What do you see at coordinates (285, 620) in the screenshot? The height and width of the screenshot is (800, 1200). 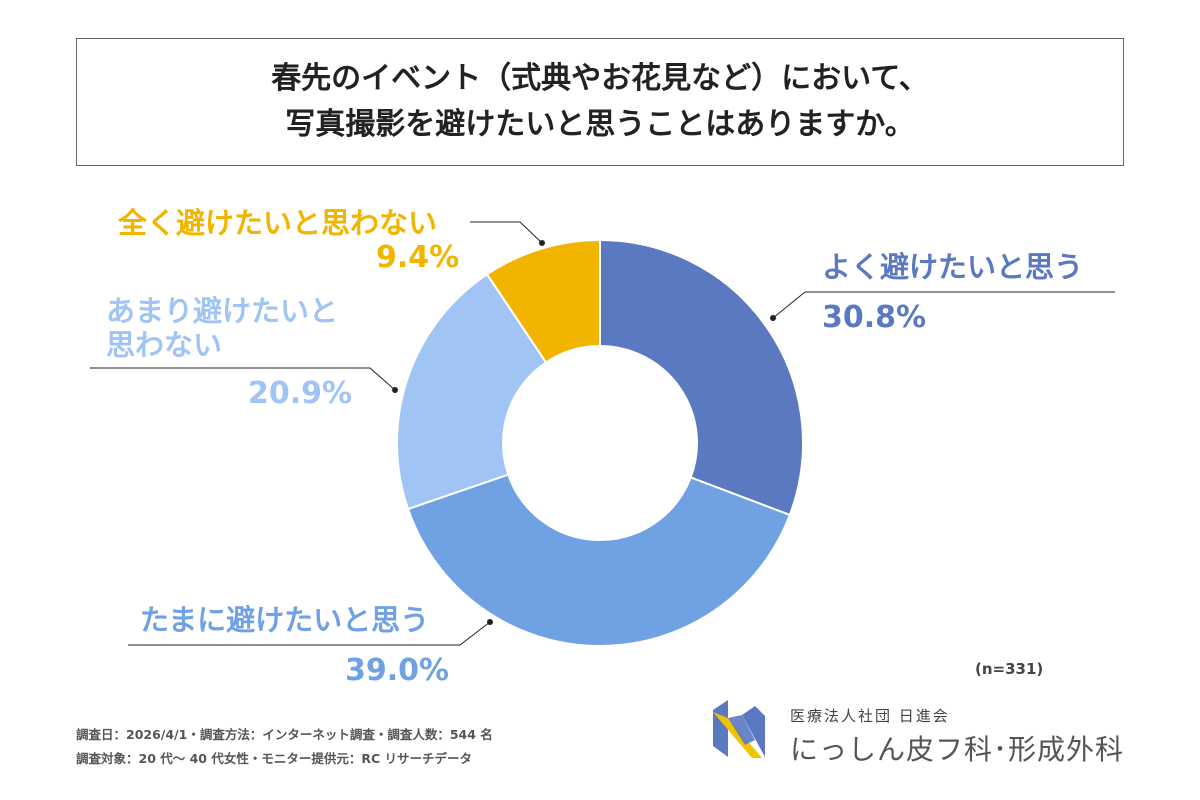 I see `slice-label-1: たまに避けたいと思う` at bounding box center [285, 620].